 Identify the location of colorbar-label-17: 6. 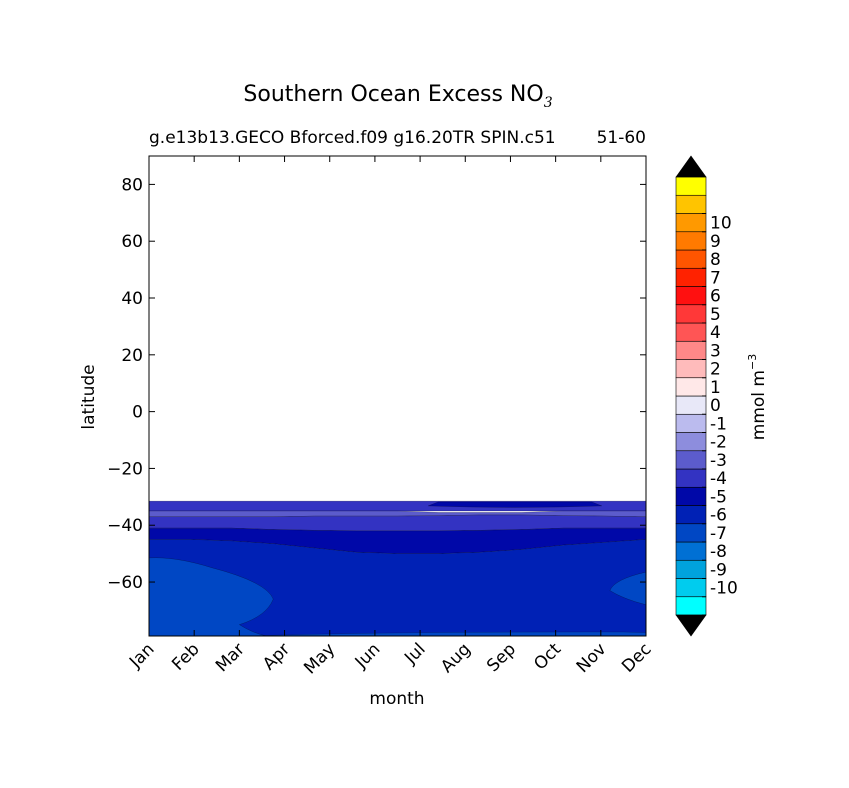
(715, 297).